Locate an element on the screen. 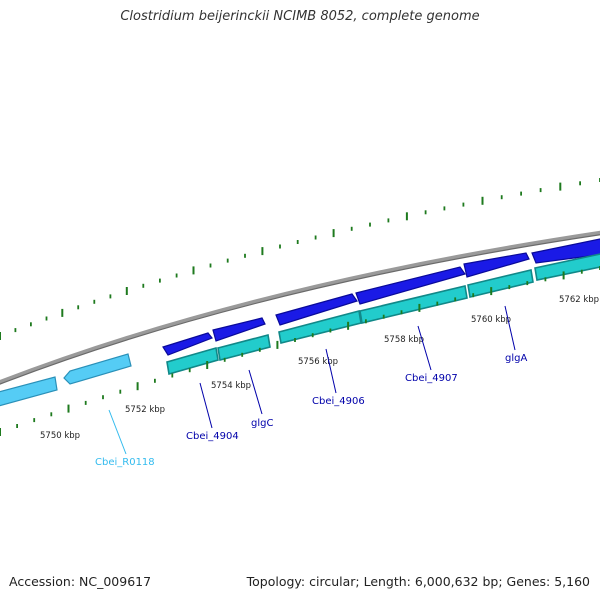 This screenshot has width=600, height=600. gene-feature-cbei-4907-forward is located at coordinates (410, 285).